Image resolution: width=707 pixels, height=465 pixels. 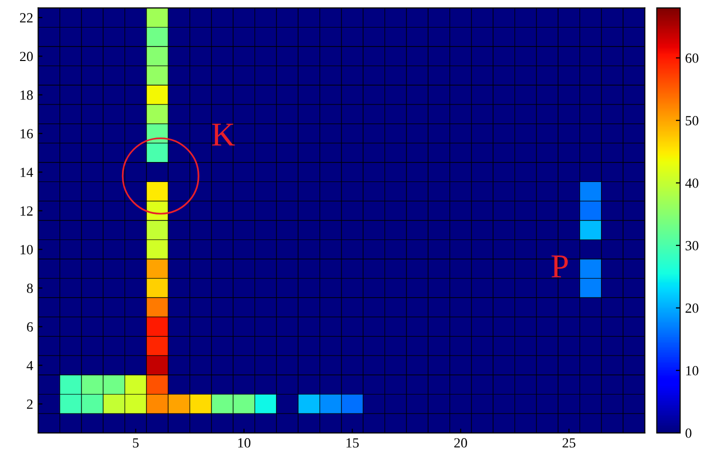 What do you see at coordinates (461, 443) in the screenshot?
I see `x-tick-label: 20` at bounding box center [461, 443].